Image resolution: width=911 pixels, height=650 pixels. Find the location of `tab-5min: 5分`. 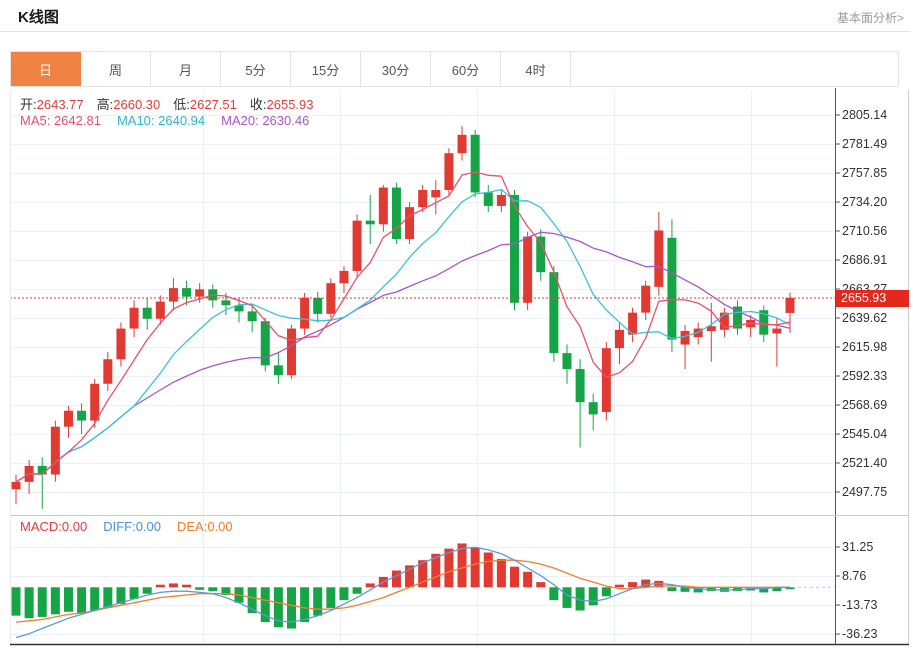

tab-5min: 5分 is located at coordinates (256, 69).